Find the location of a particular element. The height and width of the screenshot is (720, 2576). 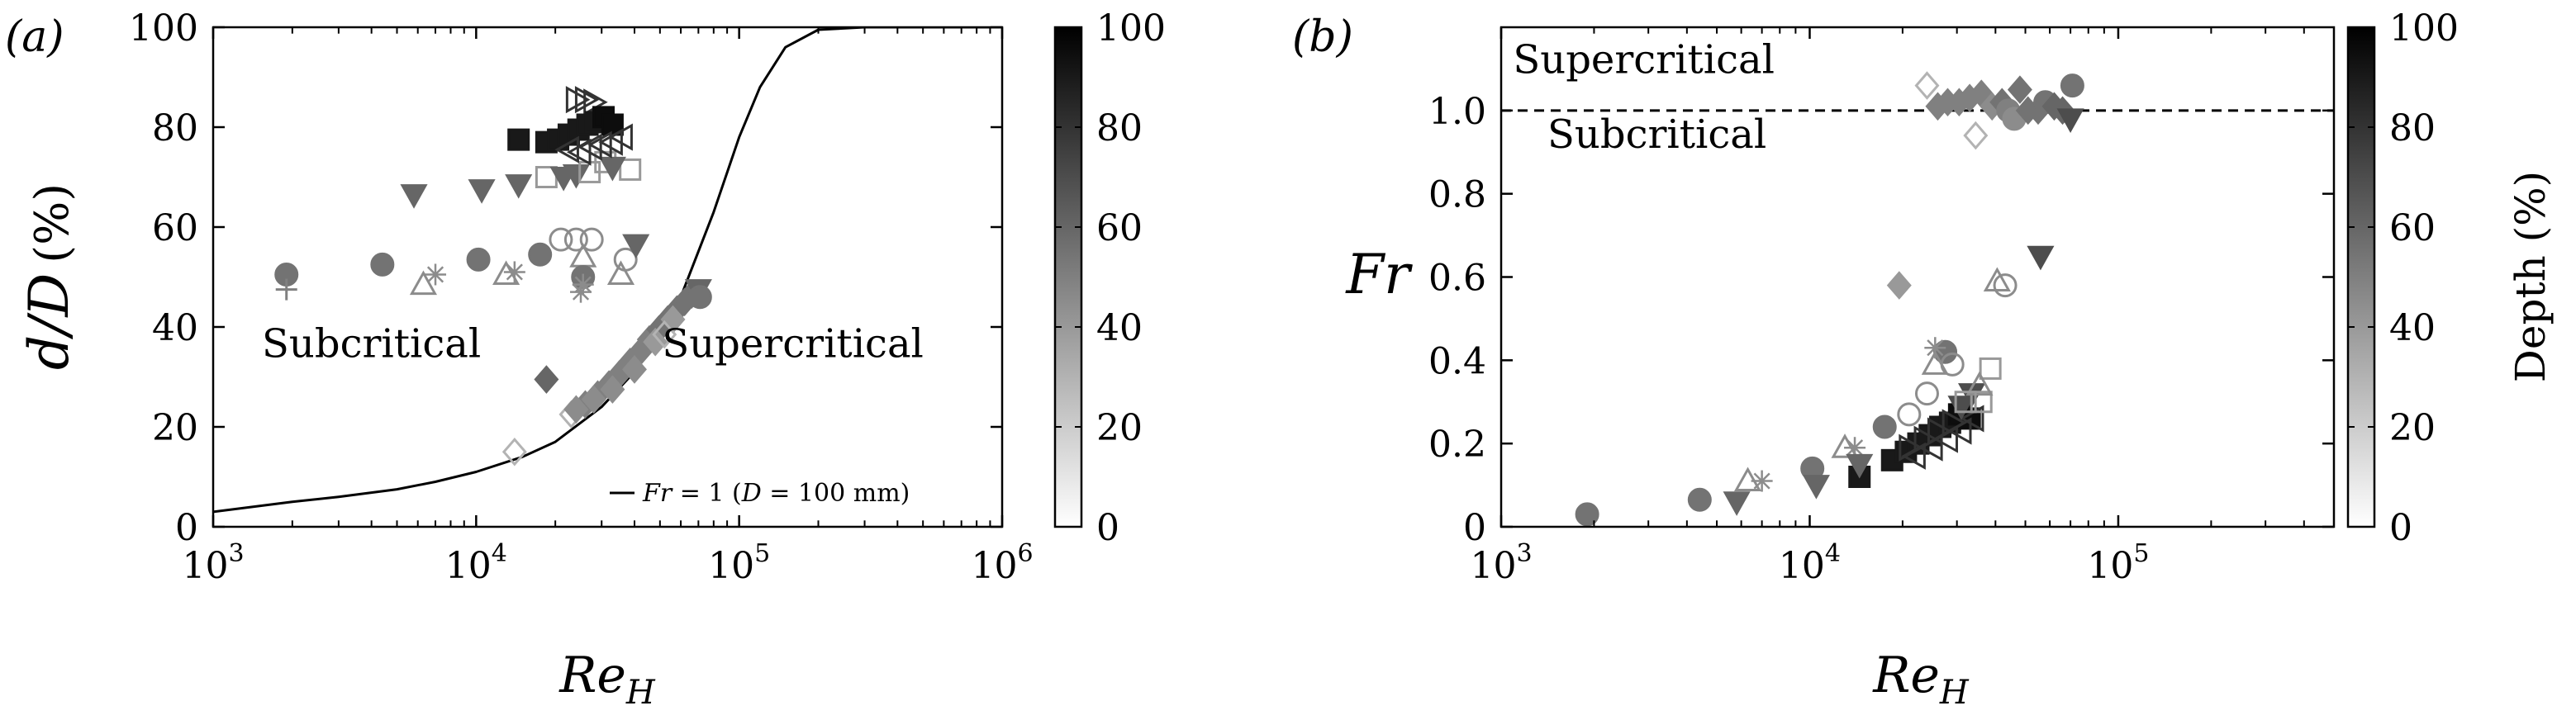

legend-label: Fr = 1 (D = 100 mm) is located at coordinates (776, 493).